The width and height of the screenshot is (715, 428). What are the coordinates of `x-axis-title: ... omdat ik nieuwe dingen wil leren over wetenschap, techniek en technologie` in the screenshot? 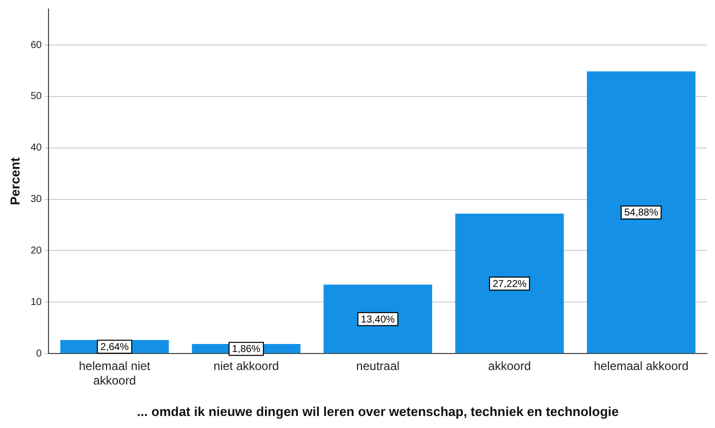 It's located at (377, 411).